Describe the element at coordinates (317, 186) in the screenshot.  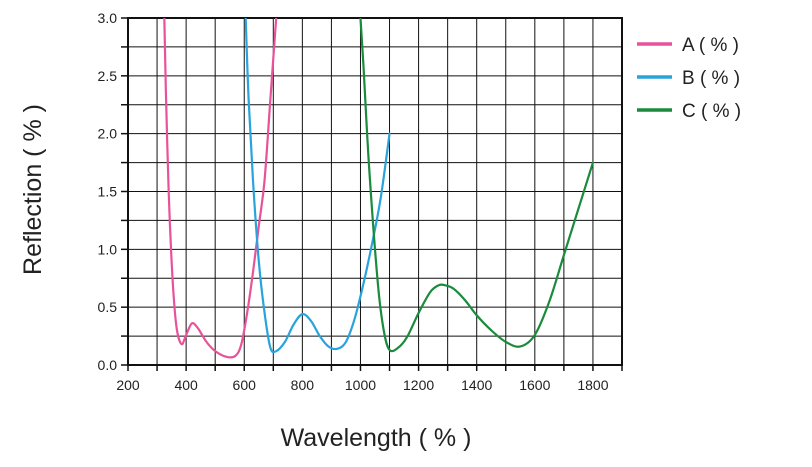
I see `series-line-b` at that location.